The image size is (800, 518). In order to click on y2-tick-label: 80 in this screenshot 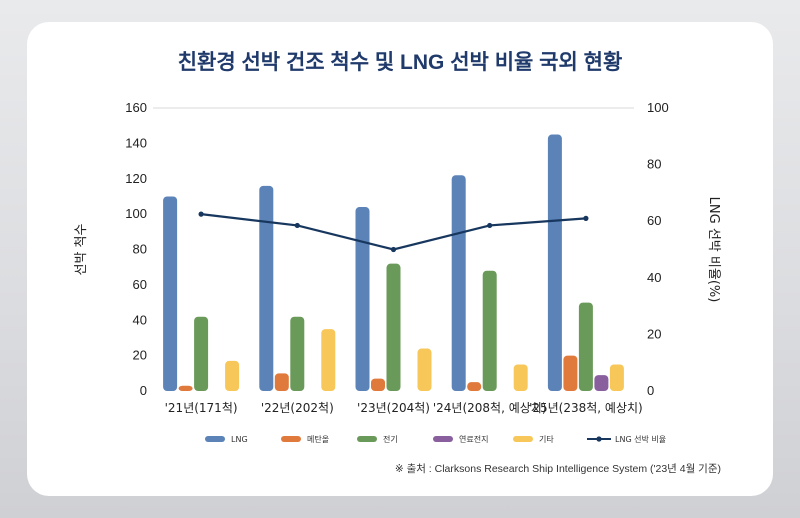, I will do `click(654, 164)`.